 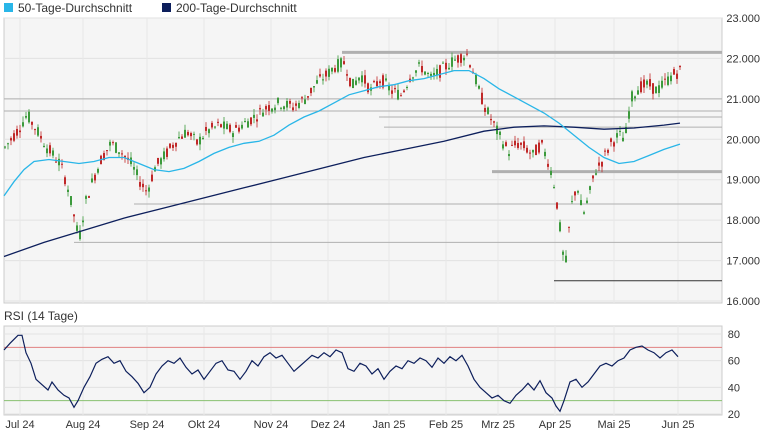 I want to click on x-tick-label: Jul 24, so click(x=19, y=424).